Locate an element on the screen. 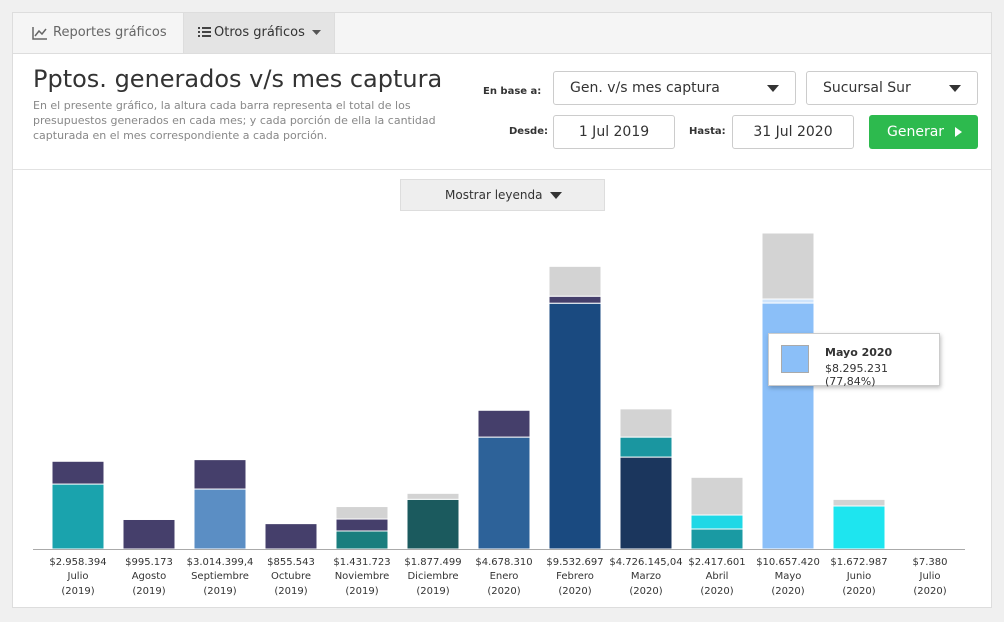 The width and height of the screenshot is (1004, 622). select: Sucursal Sur is located at coordinates (892, 88).